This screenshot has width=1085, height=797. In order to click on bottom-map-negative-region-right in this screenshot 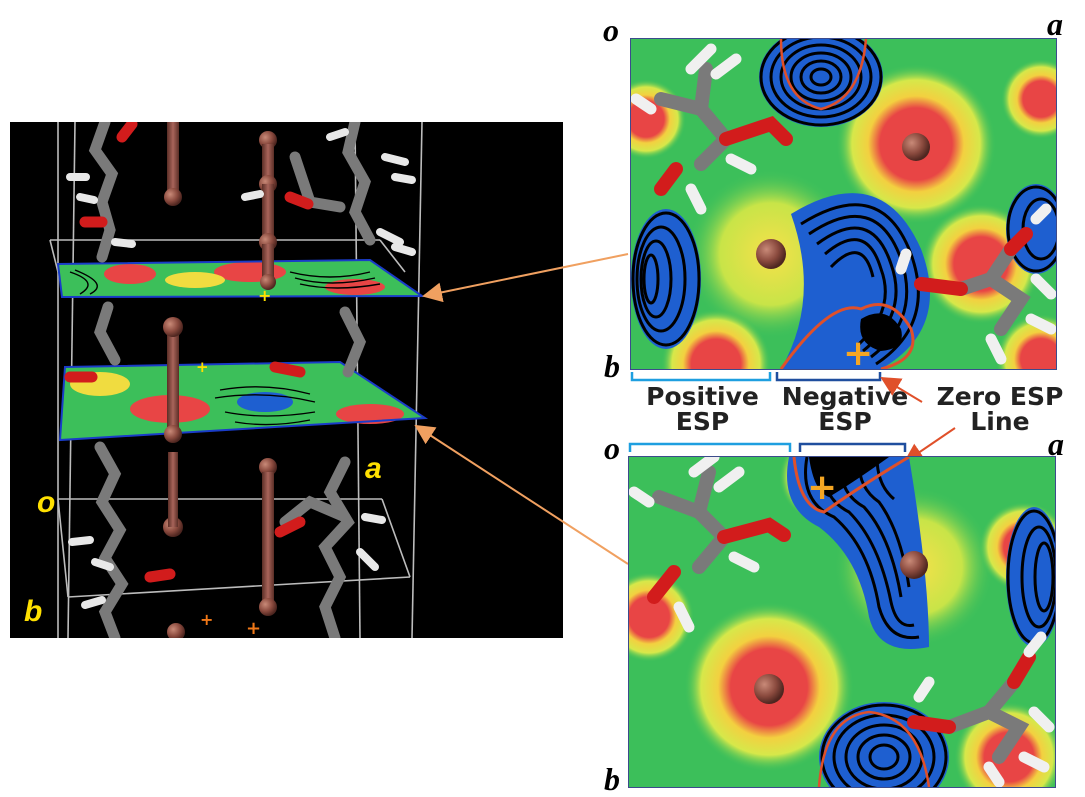, I will do `click(1030, 577)`.